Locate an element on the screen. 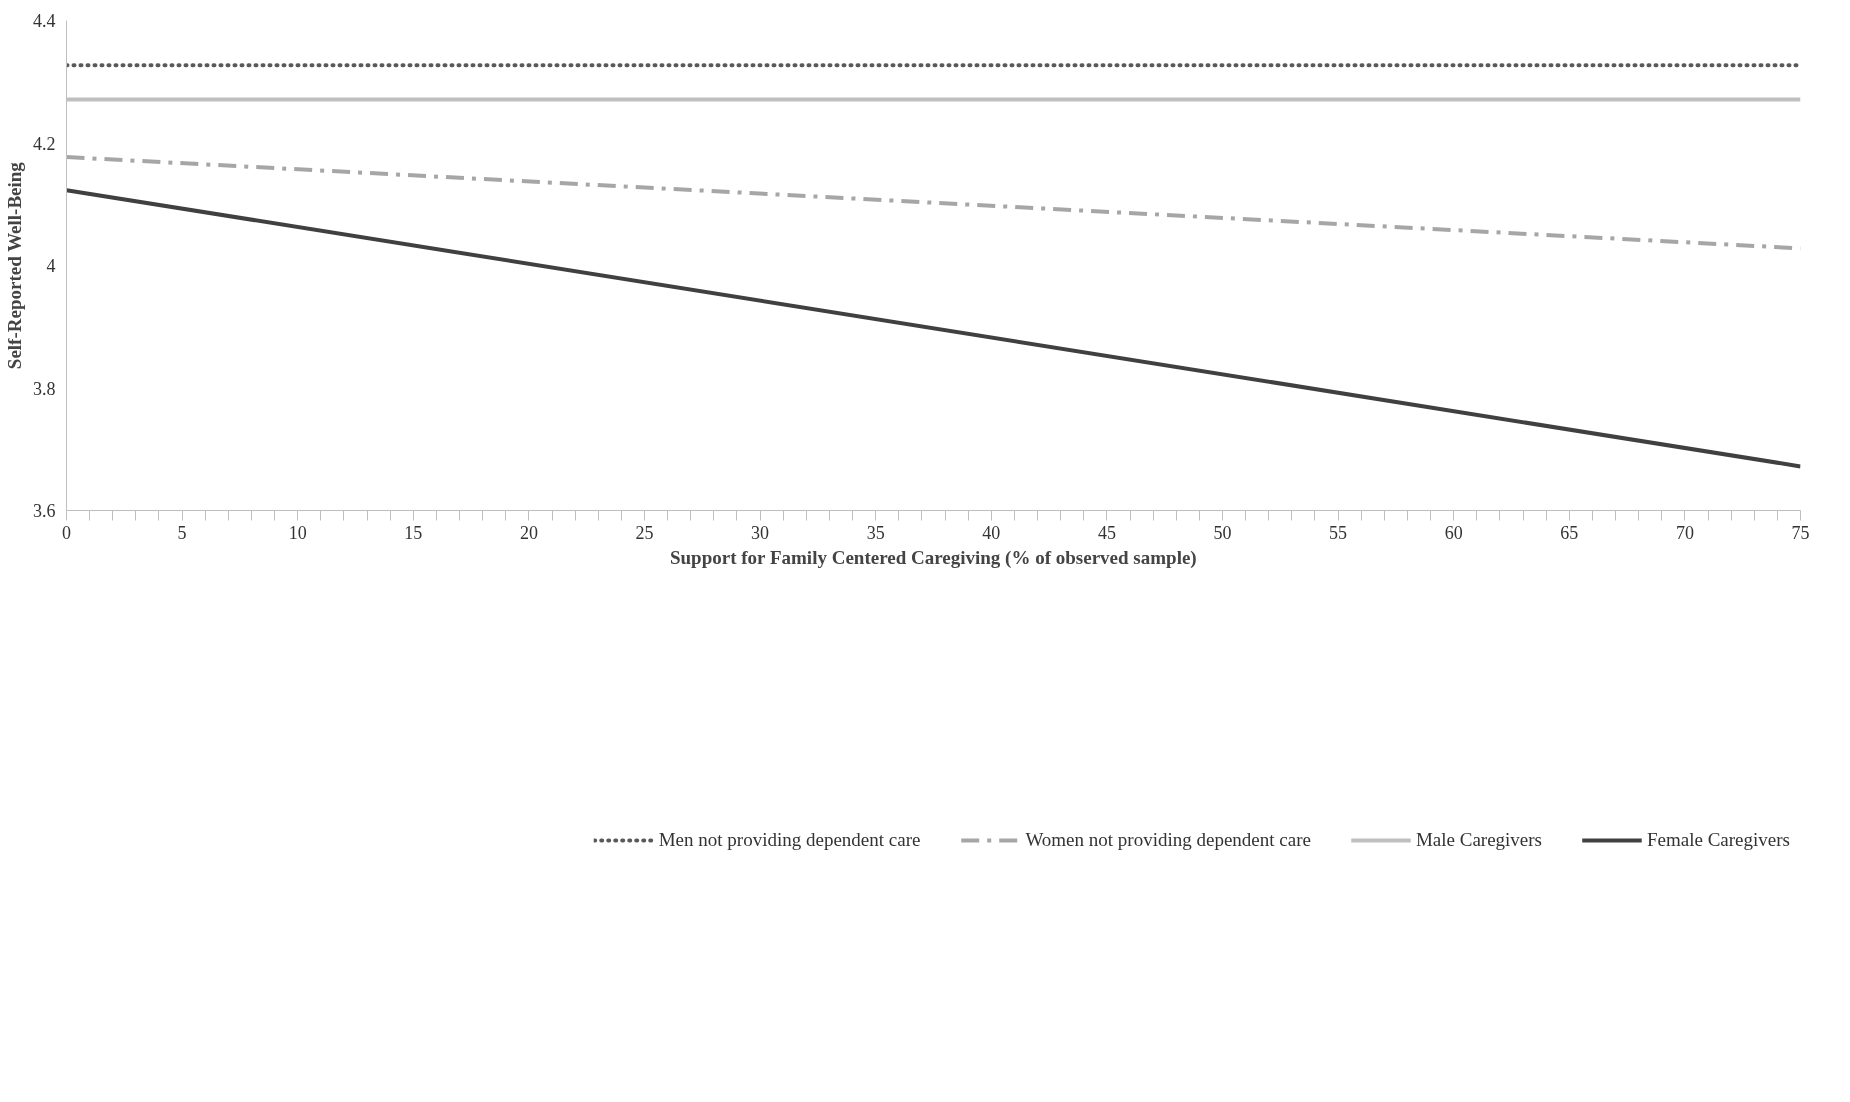  x-tick-label: 55 is located at coordinates (1338, 532).